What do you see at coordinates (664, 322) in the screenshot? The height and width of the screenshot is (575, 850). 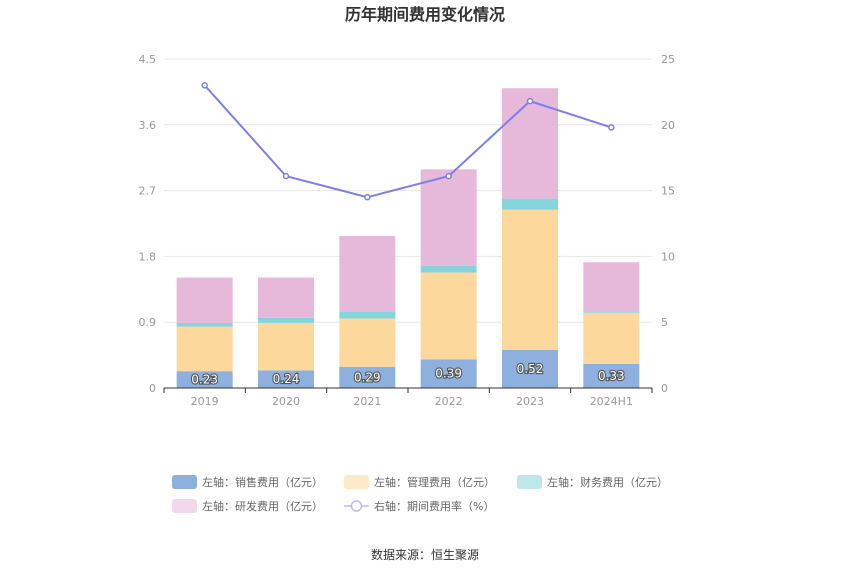 I see `right-axis-tick: 5` at bounding box center [664, 322].